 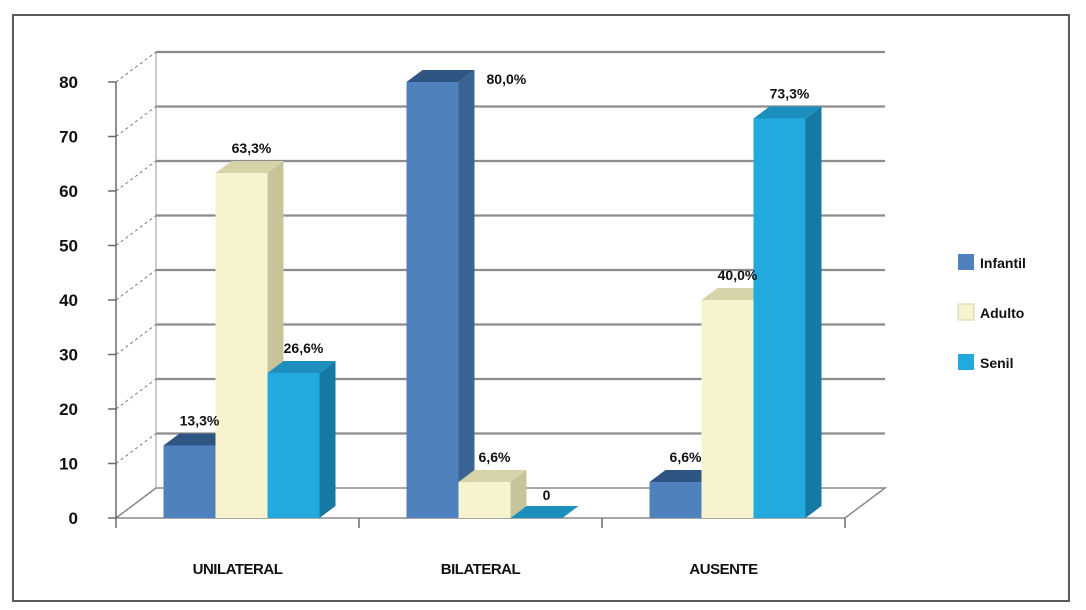 What do you see at coordinates (238, 569) in the screenshot?
I see `x-tick-label: UNILATERAL` at bounding box center [238, 569].